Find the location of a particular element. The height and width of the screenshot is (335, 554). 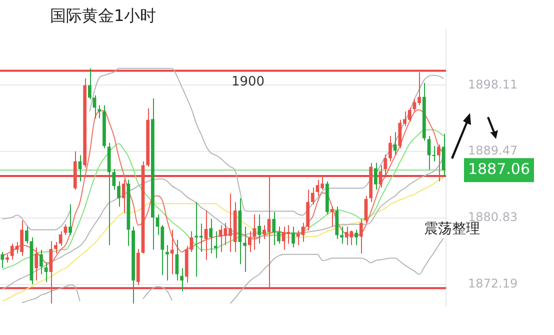

y-tick-label: 1872.19 is located at coordinates (493, 283).